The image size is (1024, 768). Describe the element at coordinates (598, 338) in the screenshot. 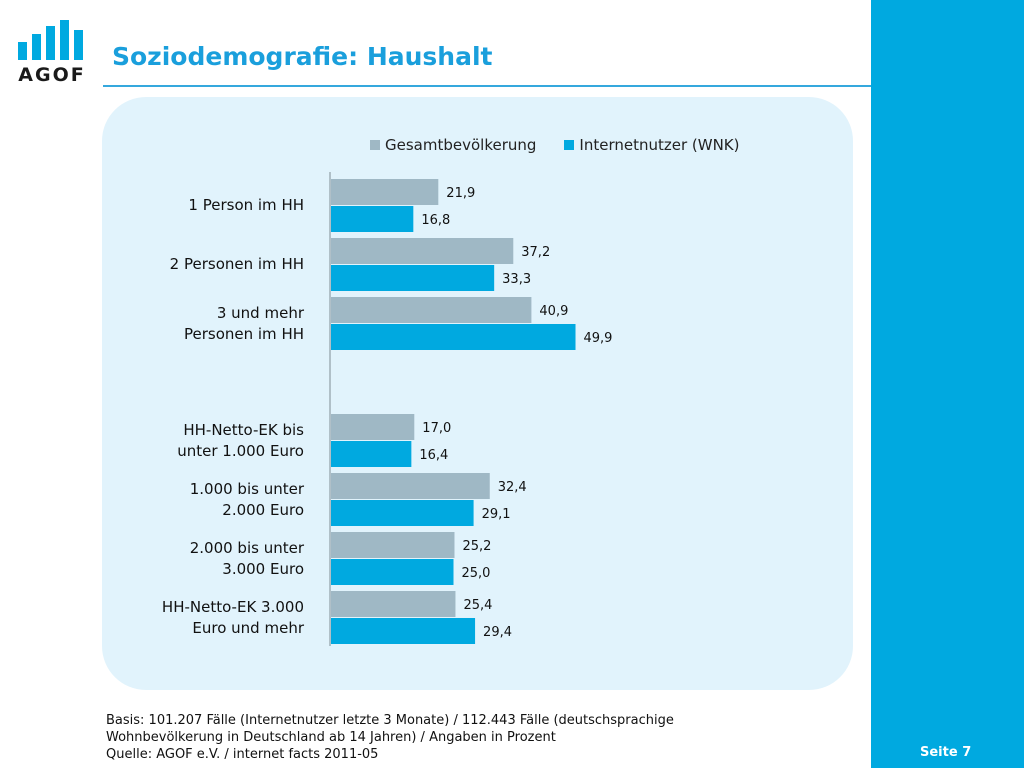

I see `data-label-internet-2: 49,9` at that location.